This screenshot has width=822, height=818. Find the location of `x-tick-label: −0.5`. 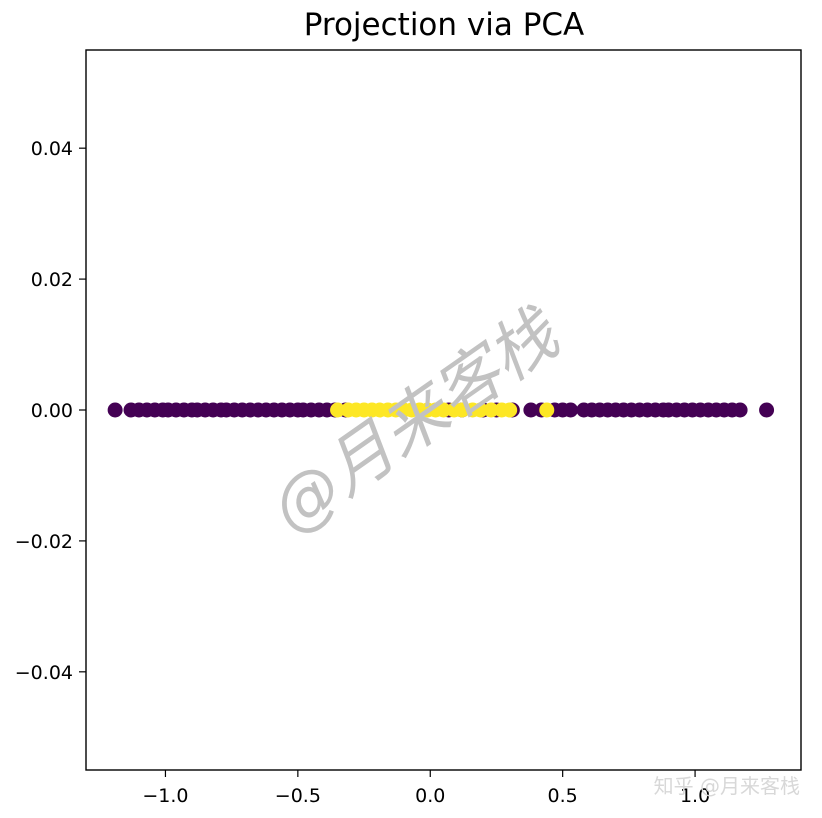

x-tick-label: −0.5 is located at coordinates (298, 796).